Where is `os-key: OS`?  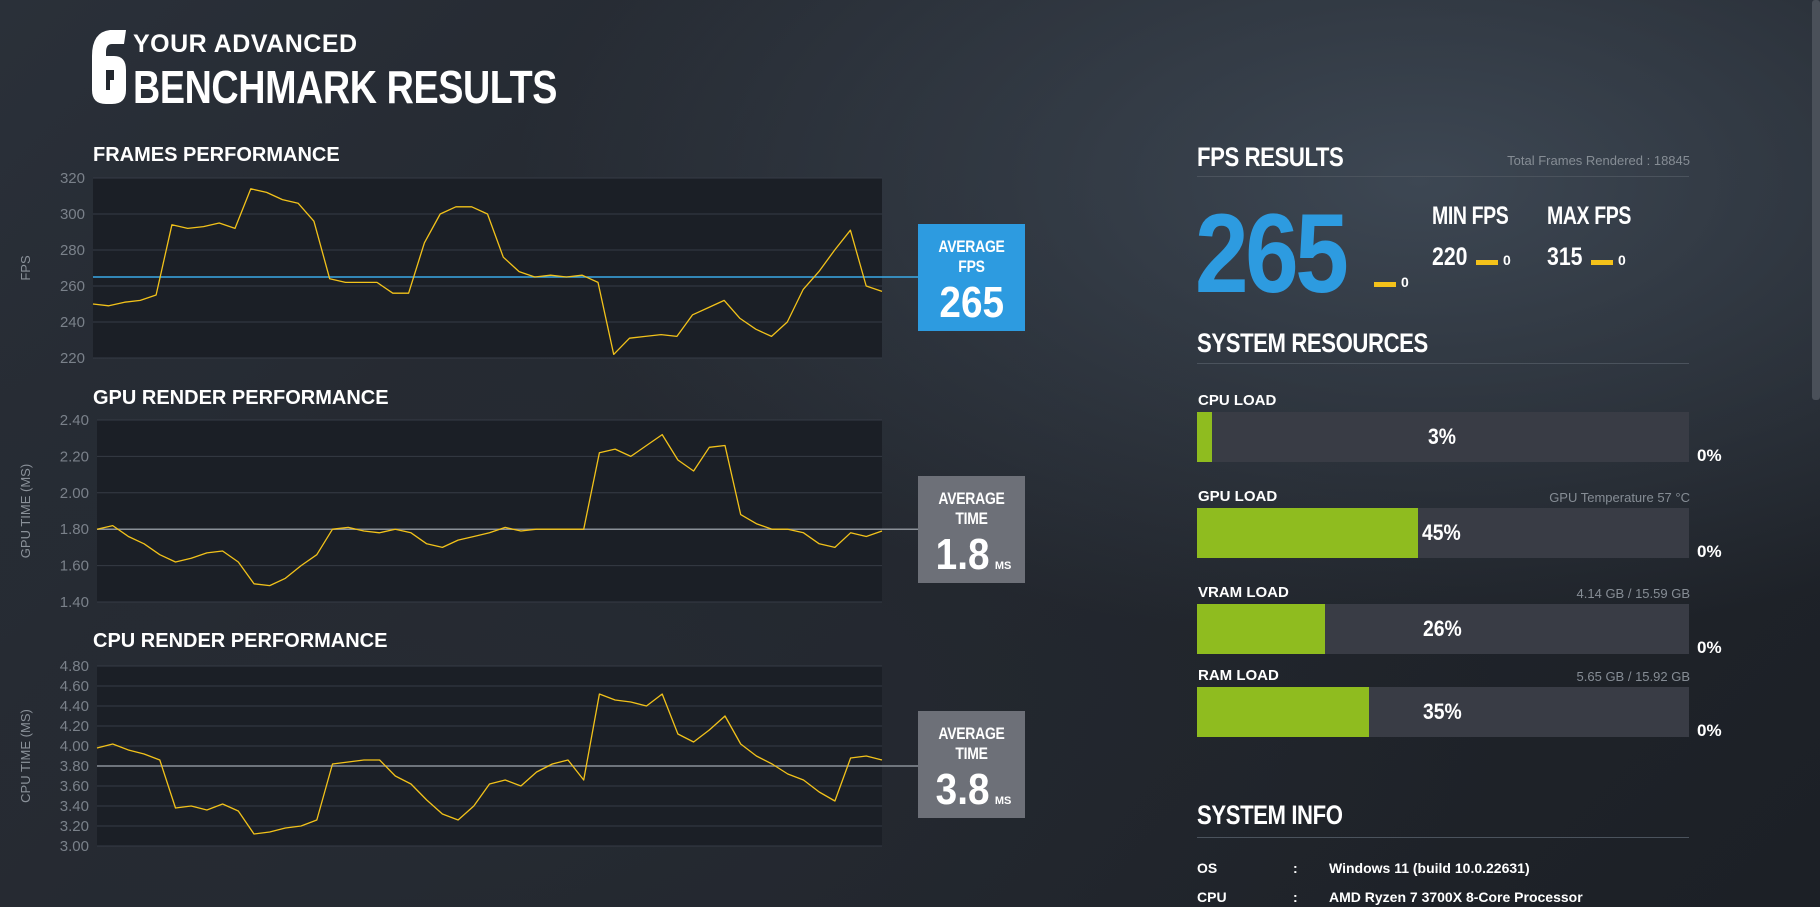 os-key: OS is located at coordinates (1207, 868).